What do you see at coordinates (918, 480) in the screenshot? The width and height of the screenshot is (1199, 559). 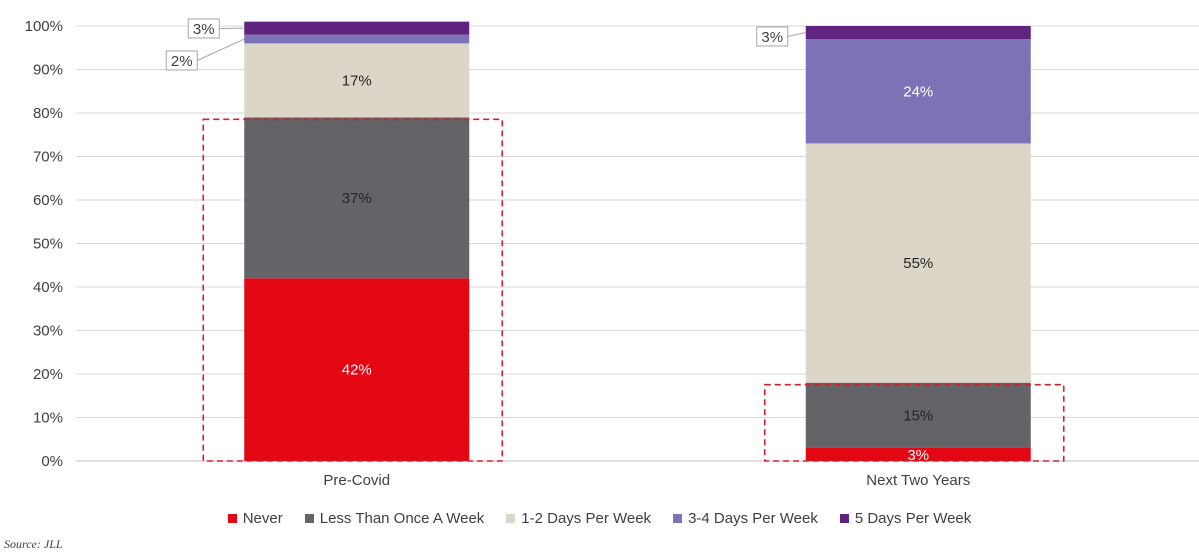 I see `x-category-label: Next Two Years` at bounding box center [918, 480].